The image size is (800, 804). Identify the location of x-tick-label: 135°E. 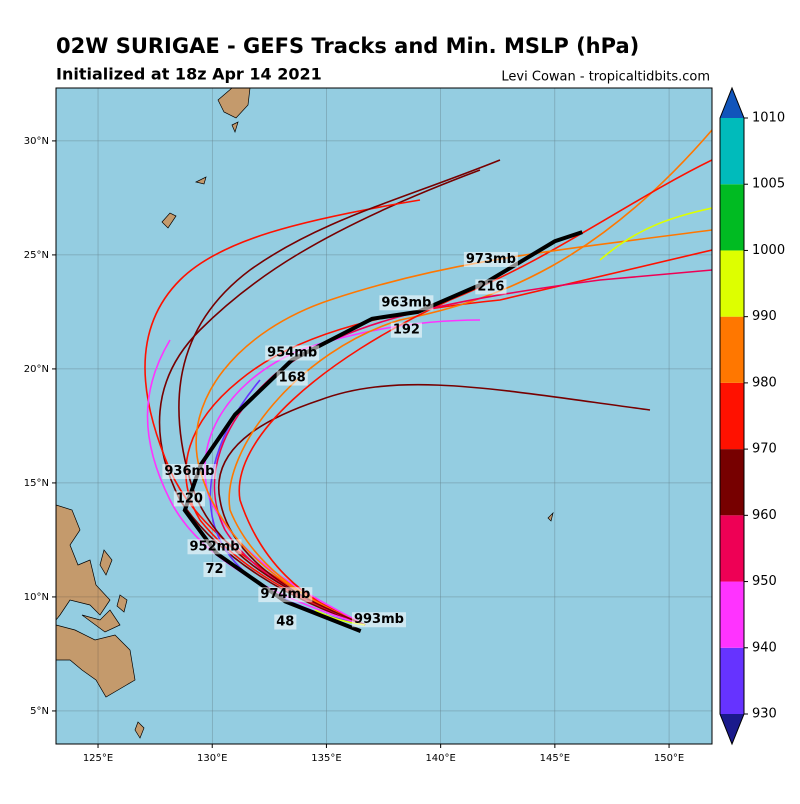
(326, 758).